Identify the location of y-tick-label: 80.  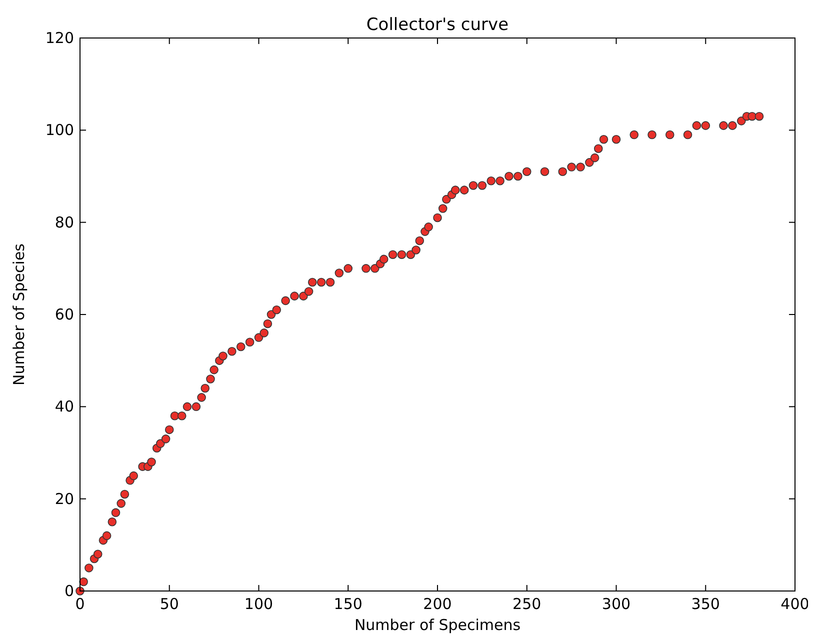
(64, 222).